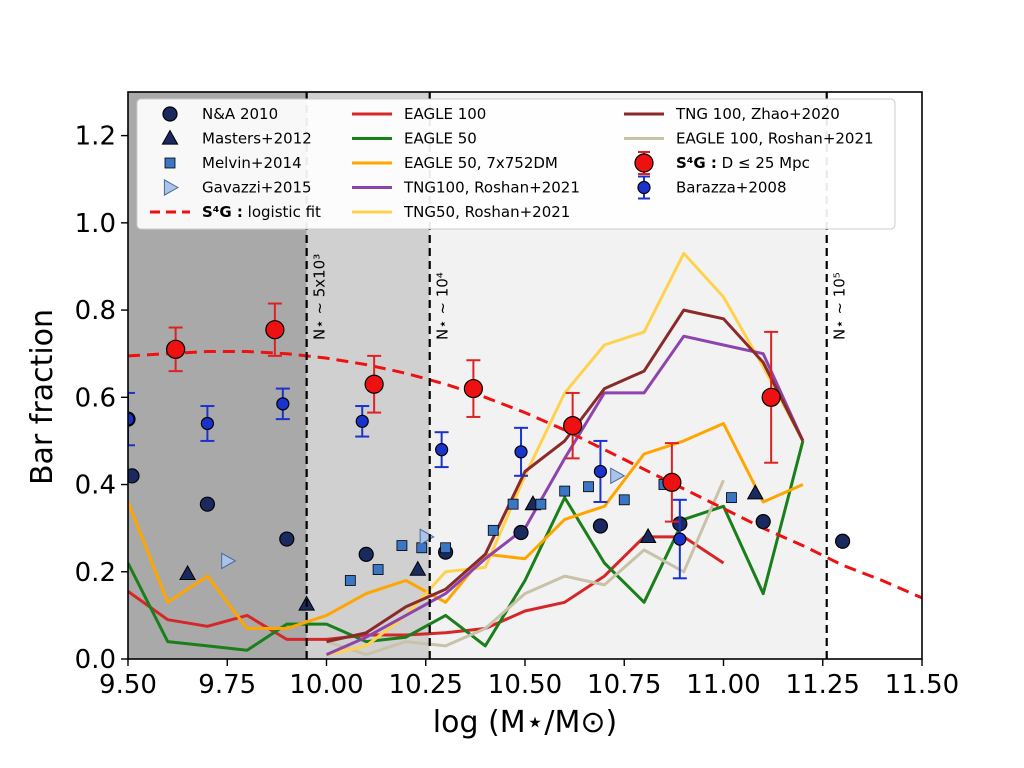  Describe the element at coordinates (240, 114) in the screenshot. I see `legend-label-na2010: N&A 2010` at that location.